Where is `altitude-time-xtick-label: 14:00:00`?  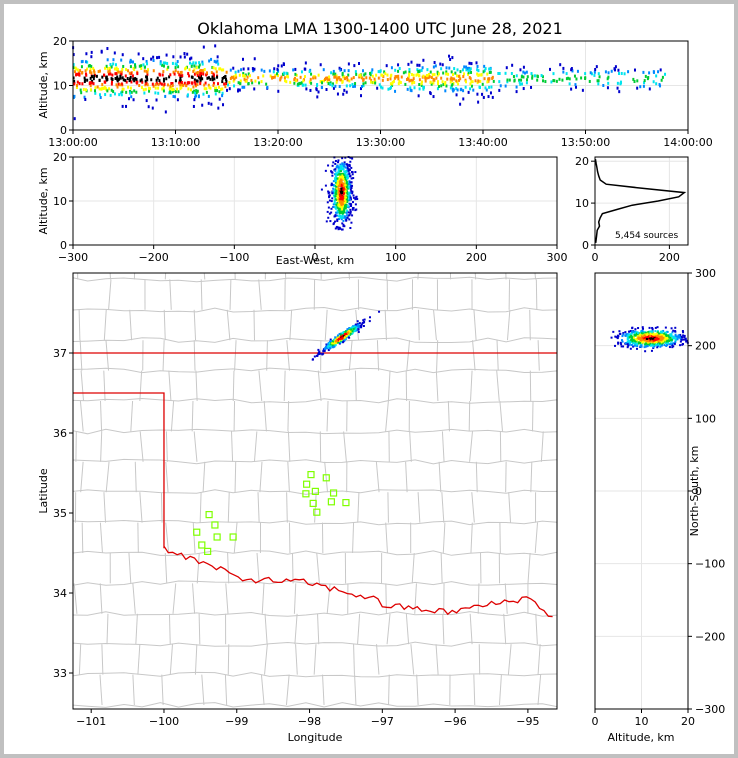 altitude-time-xtick-label: 14:00:00 is located at coordinates (687, 142).